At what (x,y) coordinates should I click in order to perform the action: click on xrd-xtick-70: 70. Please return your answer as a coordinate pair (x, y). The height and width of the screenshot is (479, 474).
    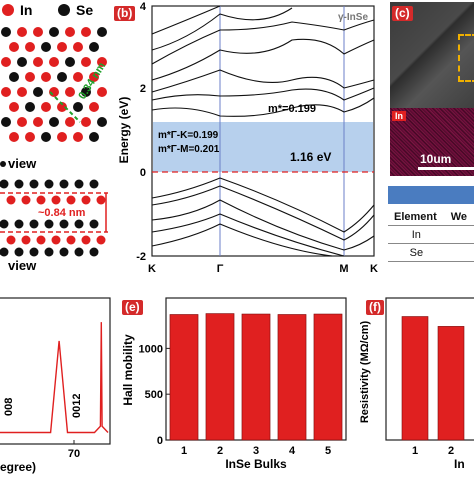
    Looking at the image, I should click on (74, 454).